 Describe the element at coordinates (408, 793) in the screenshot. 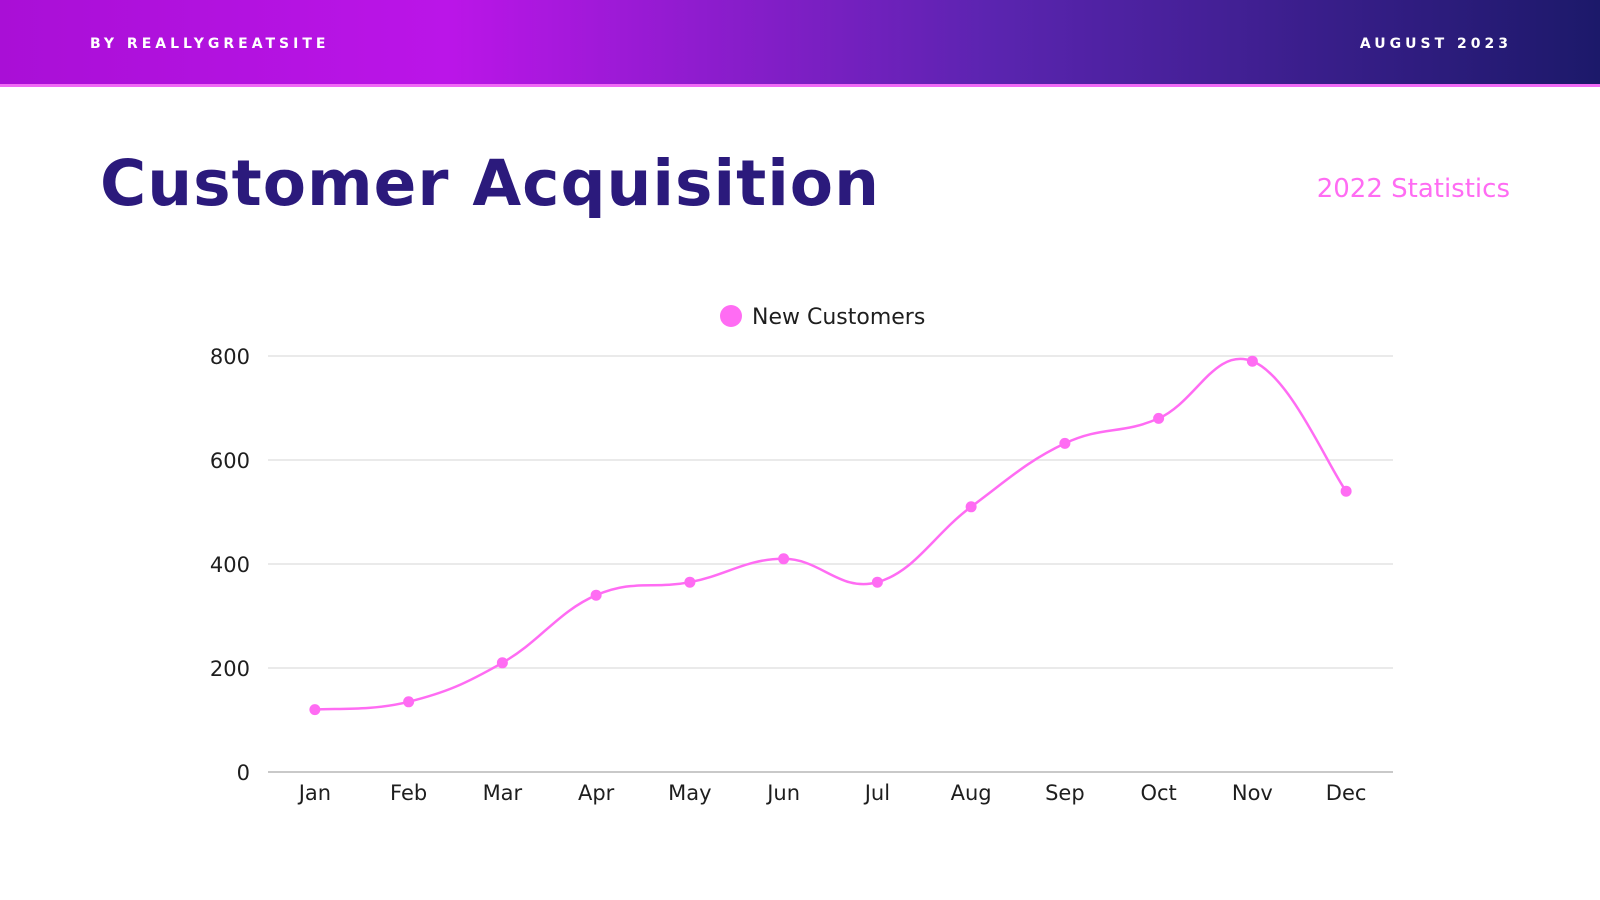

I see `x-tick-label: Feb` at that location.